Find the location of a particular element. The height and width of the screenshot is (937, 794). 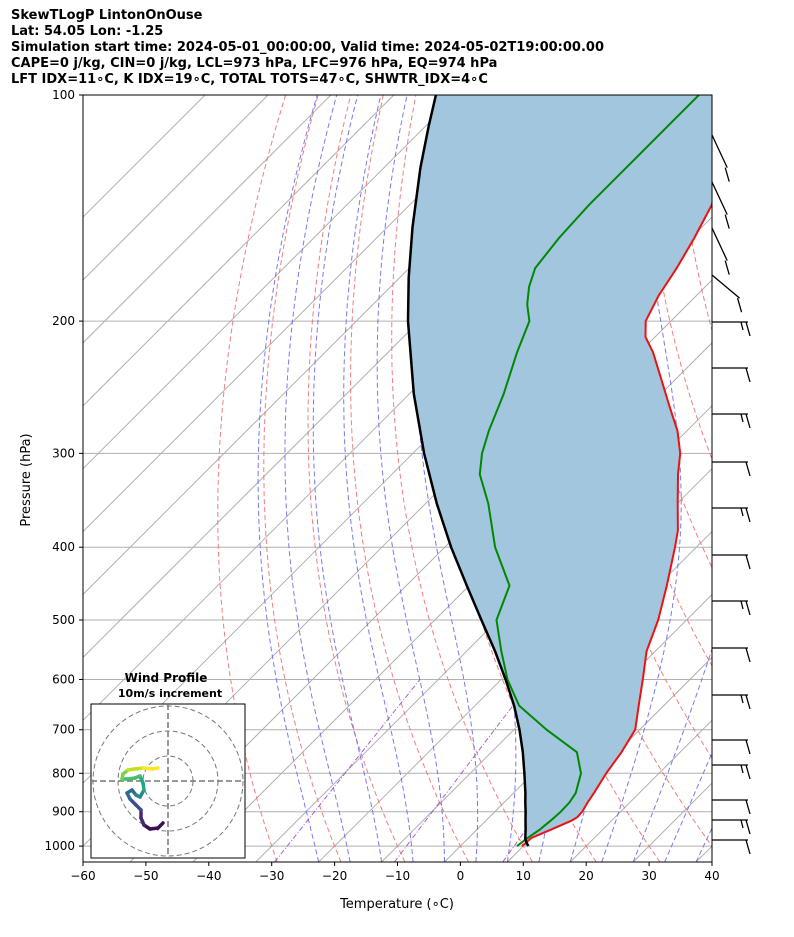

x-tick-label: 30 is located at coordinates (648, 876).